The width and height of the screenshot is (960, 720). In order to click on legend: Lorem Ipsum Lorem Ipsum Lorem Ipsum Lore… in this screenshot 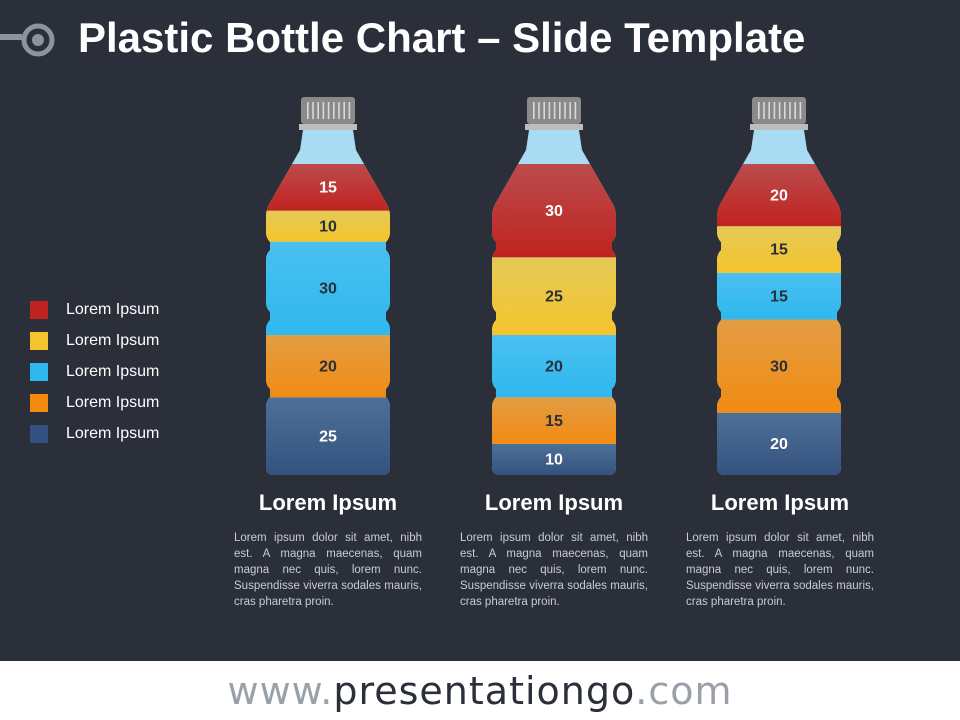, I will do `click(94, 371)`.